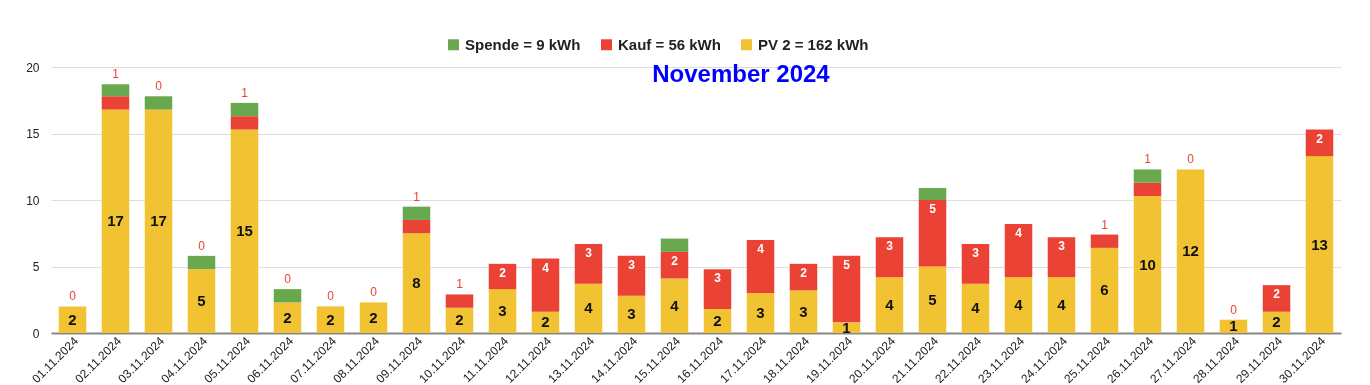 This screenshot has width=1370, height=385. What do you see at coordinates (33, 200) in the screenshot?
I see `y-tick-label: 10` at bounding box center [33, 200].